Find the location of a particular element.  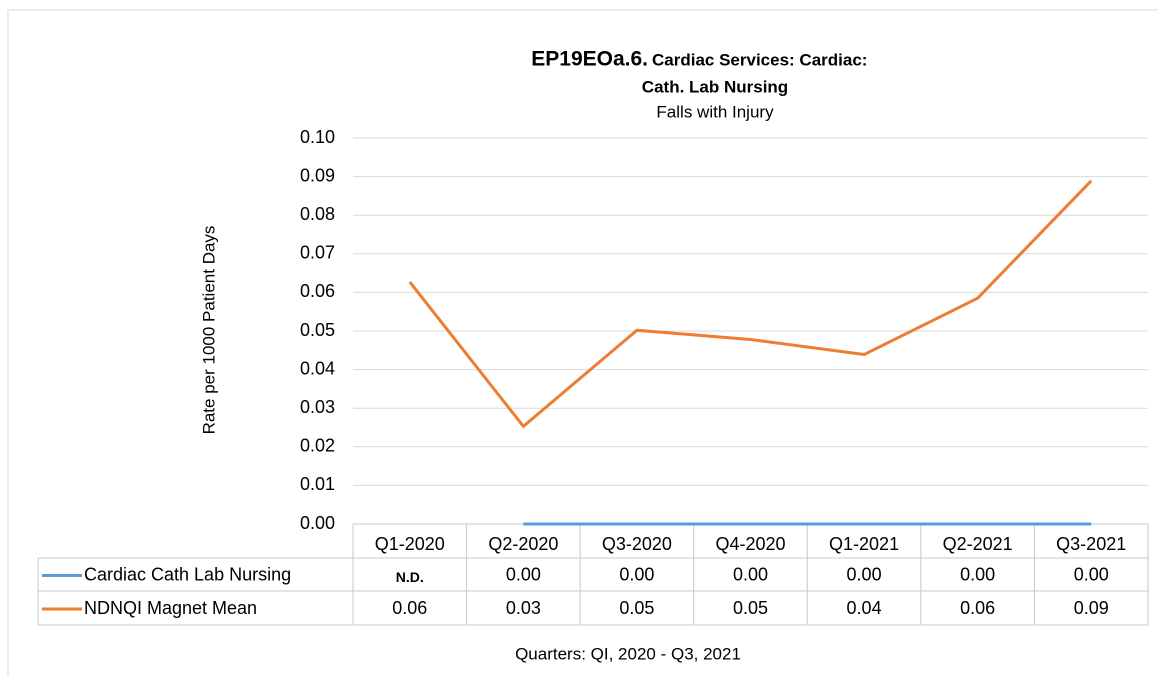

x-tick-label: Q3-2020 is located at coordinates (637, 544).